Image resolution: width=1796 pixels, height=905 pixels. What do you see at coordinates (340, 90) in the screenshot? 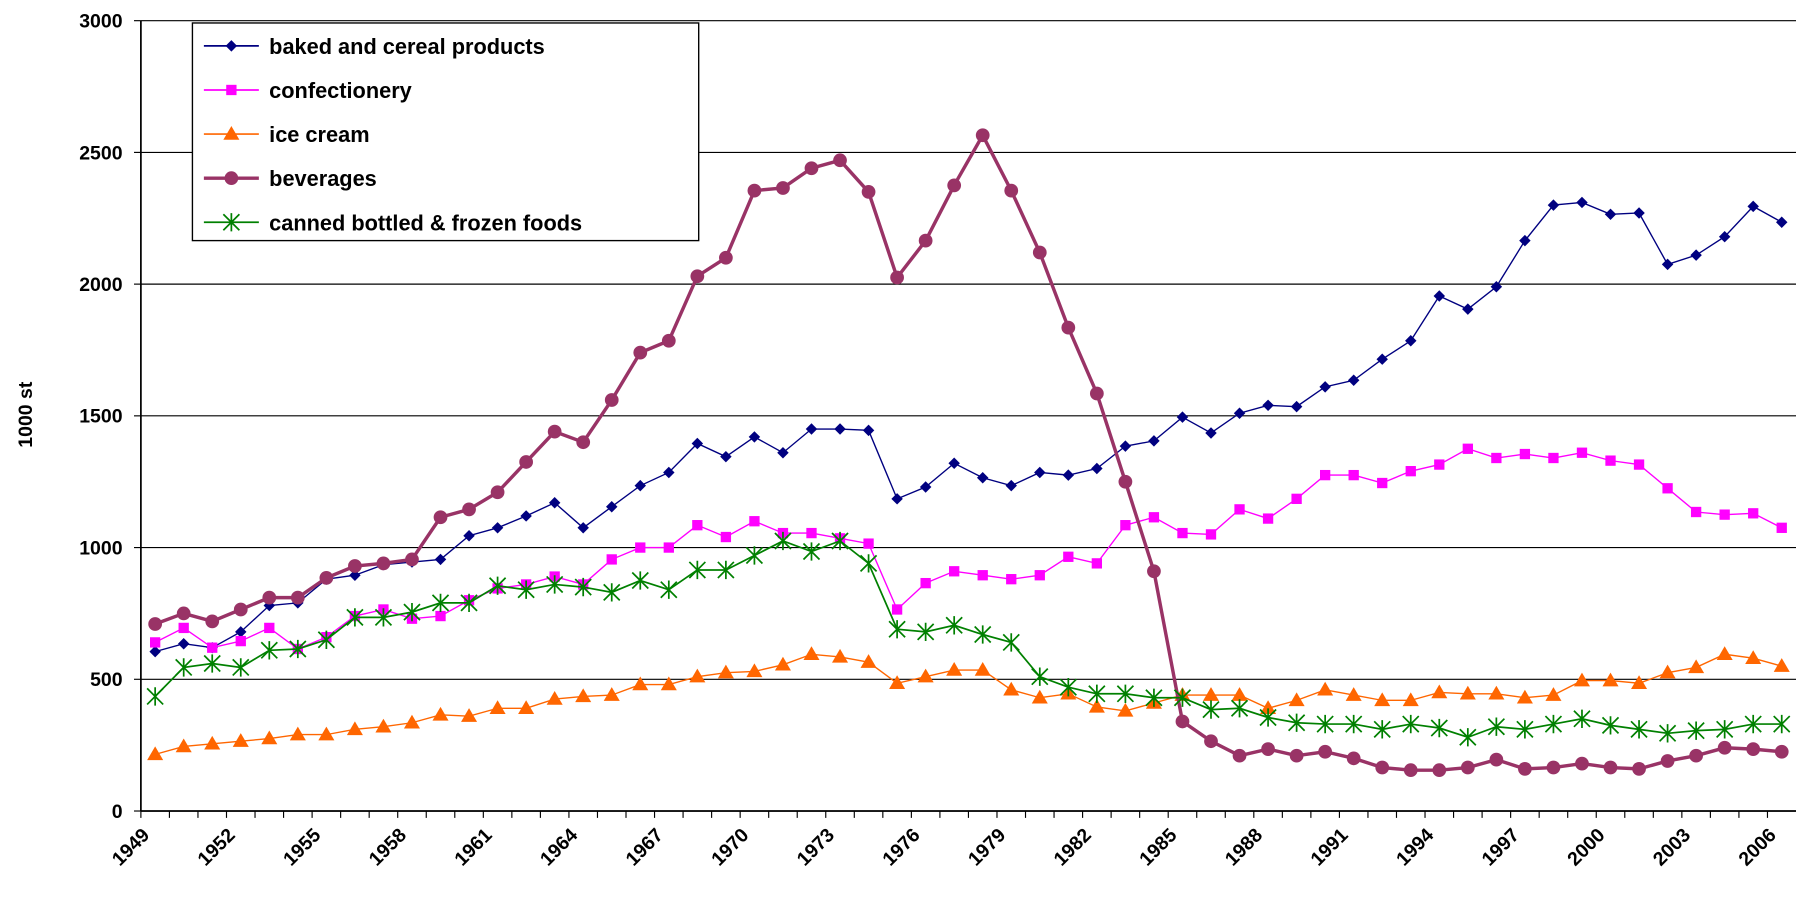
I see `legend-label: confectionery` at bounding box center [340, 90].